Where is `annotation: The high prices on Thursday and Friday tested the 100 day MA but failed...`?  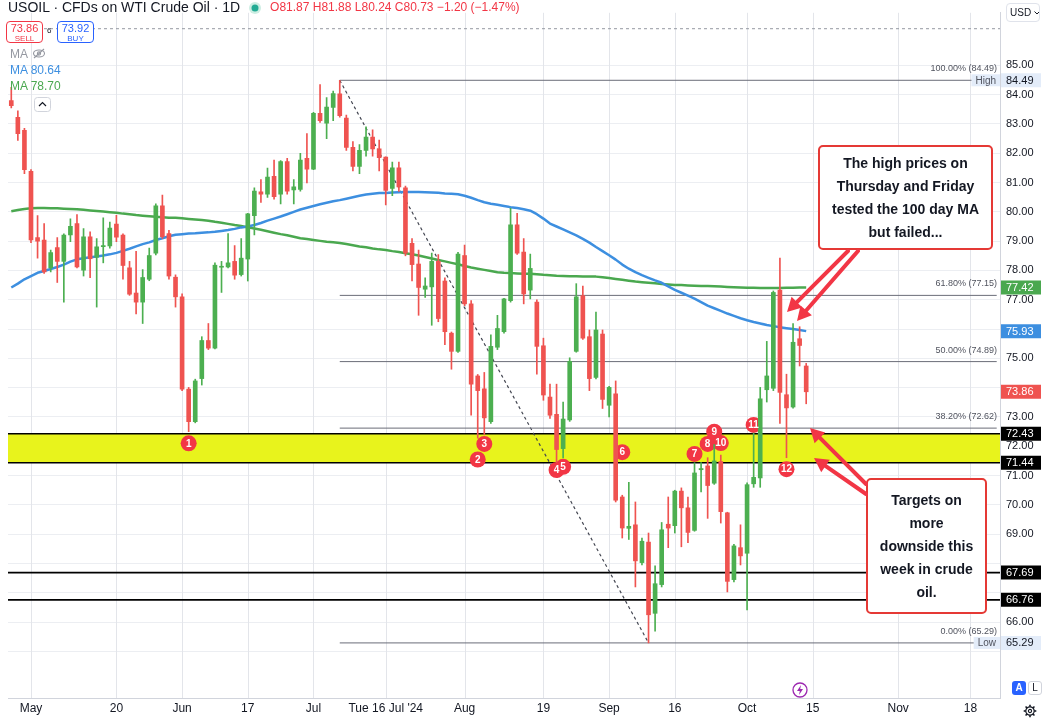 annotation: The high prices on Thursday and Friday tested the 100 day MA but failed... is located at coordinates (905, 197).